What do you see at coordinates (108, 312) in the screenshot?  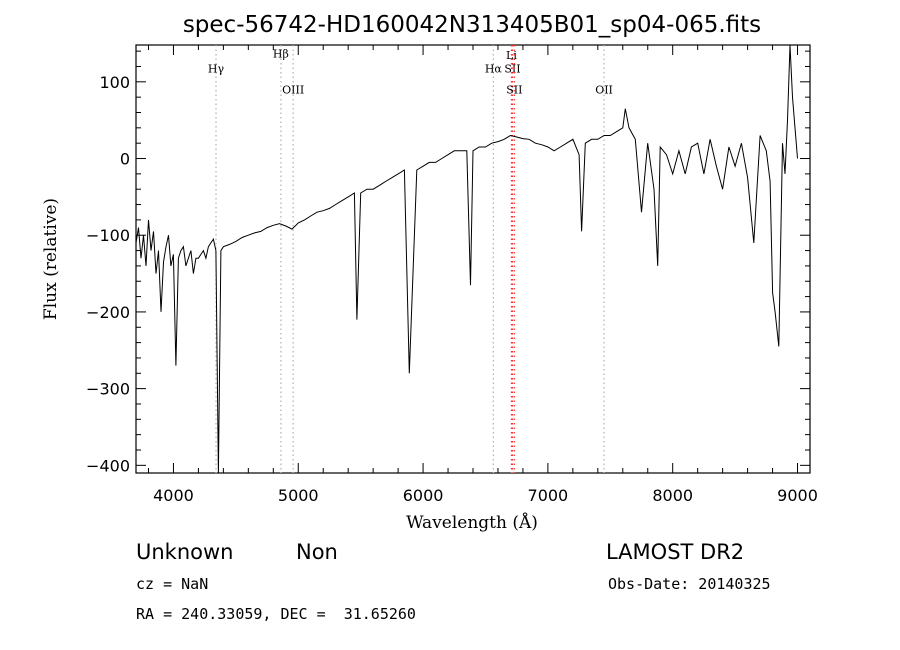 I see `y-tick-label: −200` at bounding box center [108, 312].